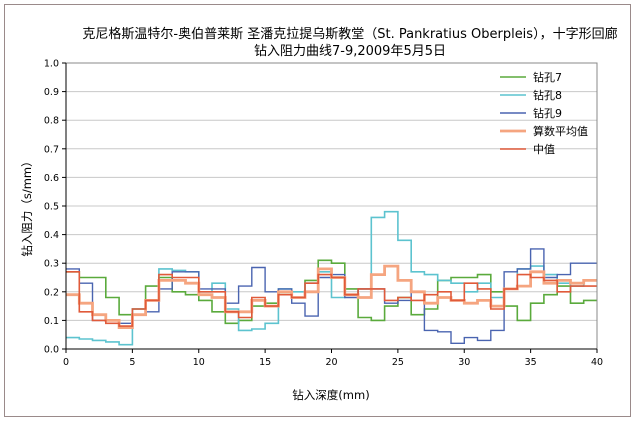 The height and width of the screenshot is (423, 637). What do you see at coordinates (51, 207) in the screenshot?
I see `y-tick-label: 0.5` at bounding box center [51, 207].